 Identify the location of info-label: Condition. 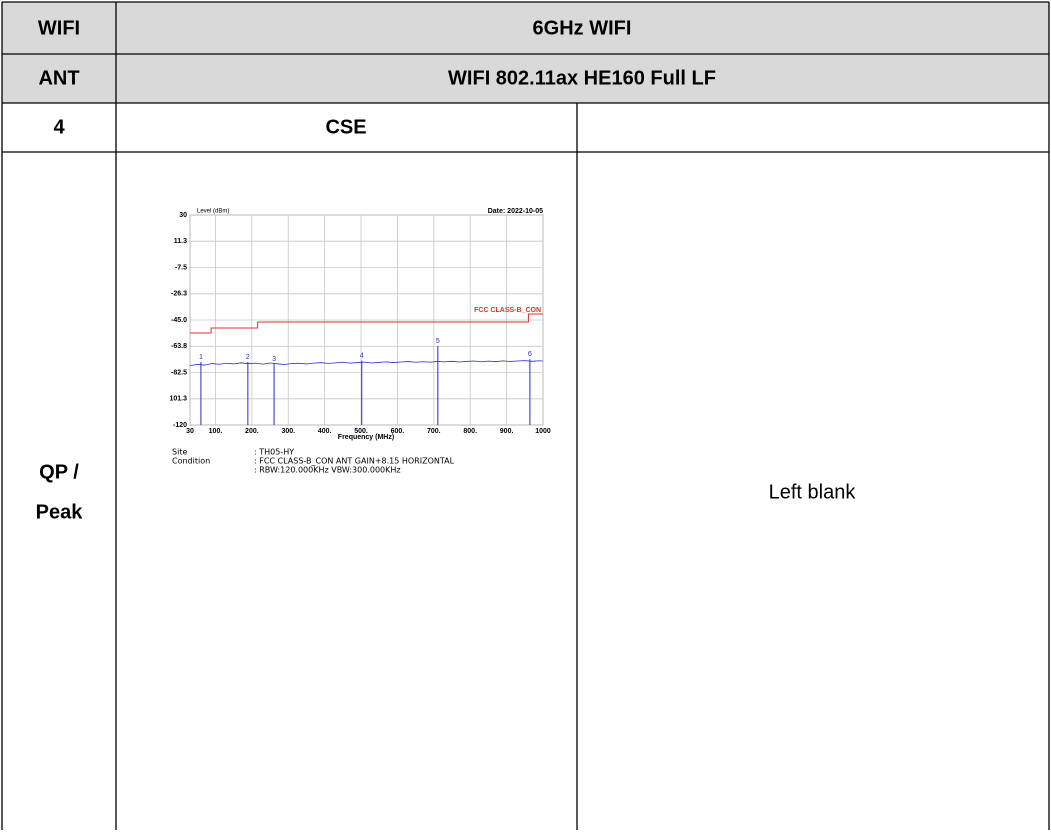
(191, 461).